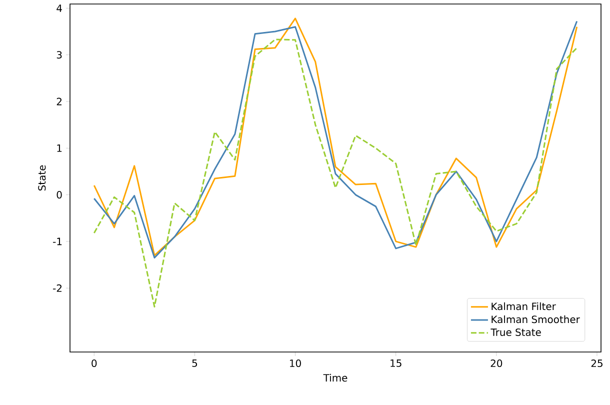 This screenshot has width=610, height=405. I want to click on y-tick-label: 1, so click(59, 148).